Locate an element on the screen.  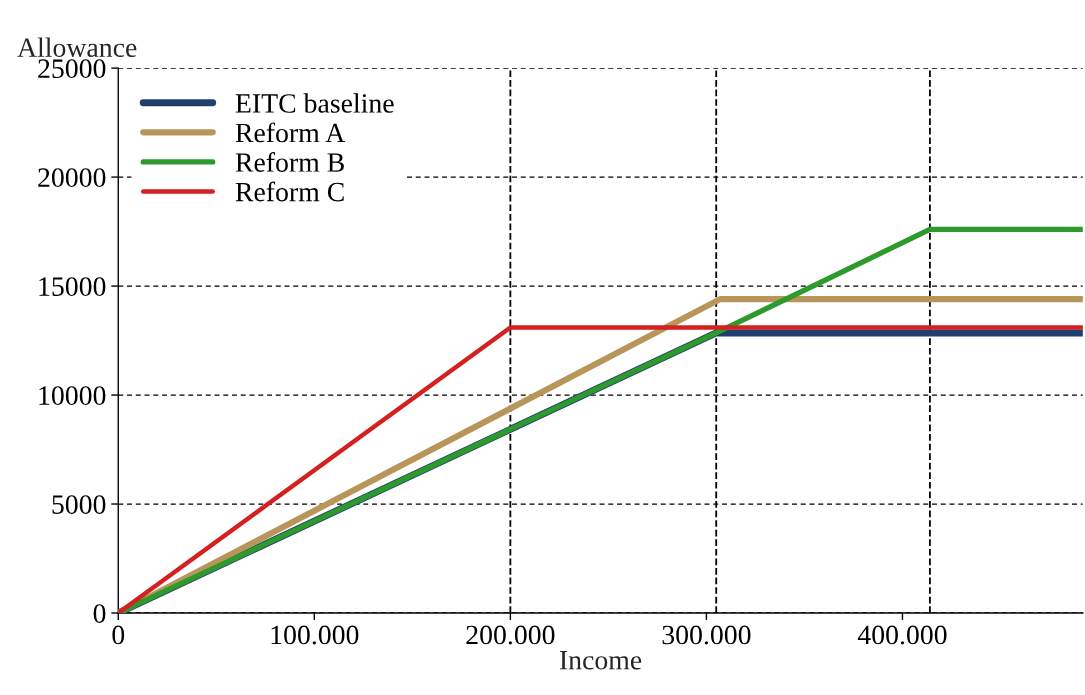
y-tick-label: 25000 is located at coordinates (72, 69).